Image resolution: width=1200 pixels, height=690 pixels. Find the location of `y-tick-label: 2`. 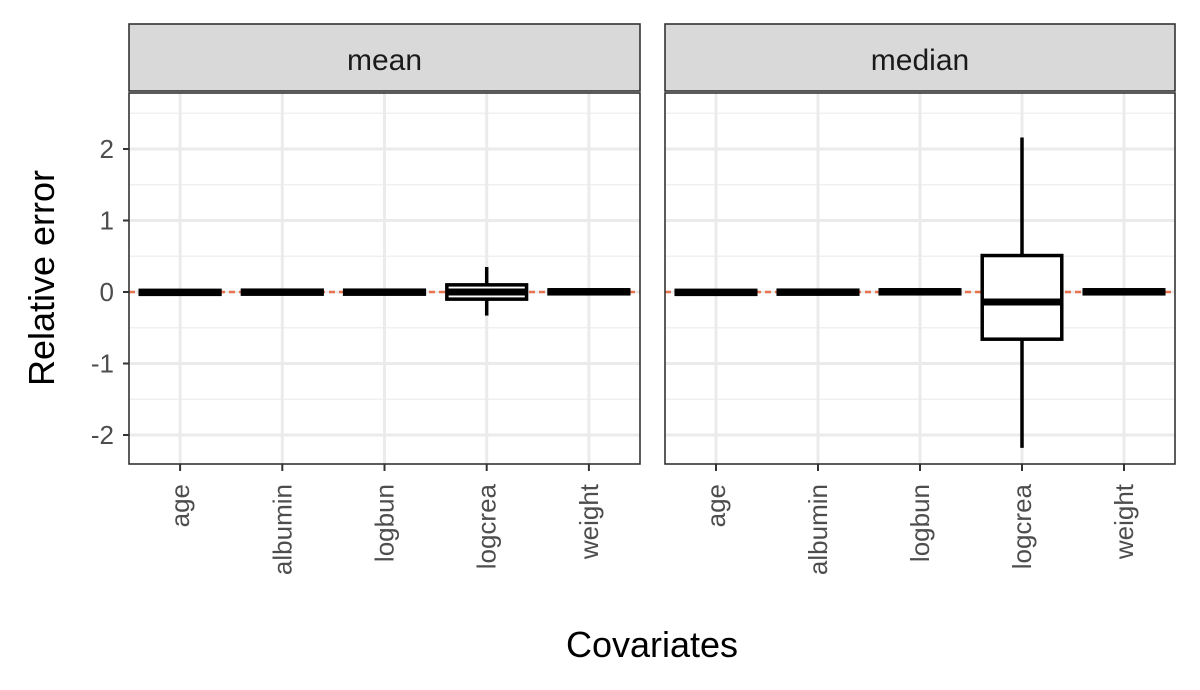

y-tick-label: 2 is located at coordinates (107, 149).